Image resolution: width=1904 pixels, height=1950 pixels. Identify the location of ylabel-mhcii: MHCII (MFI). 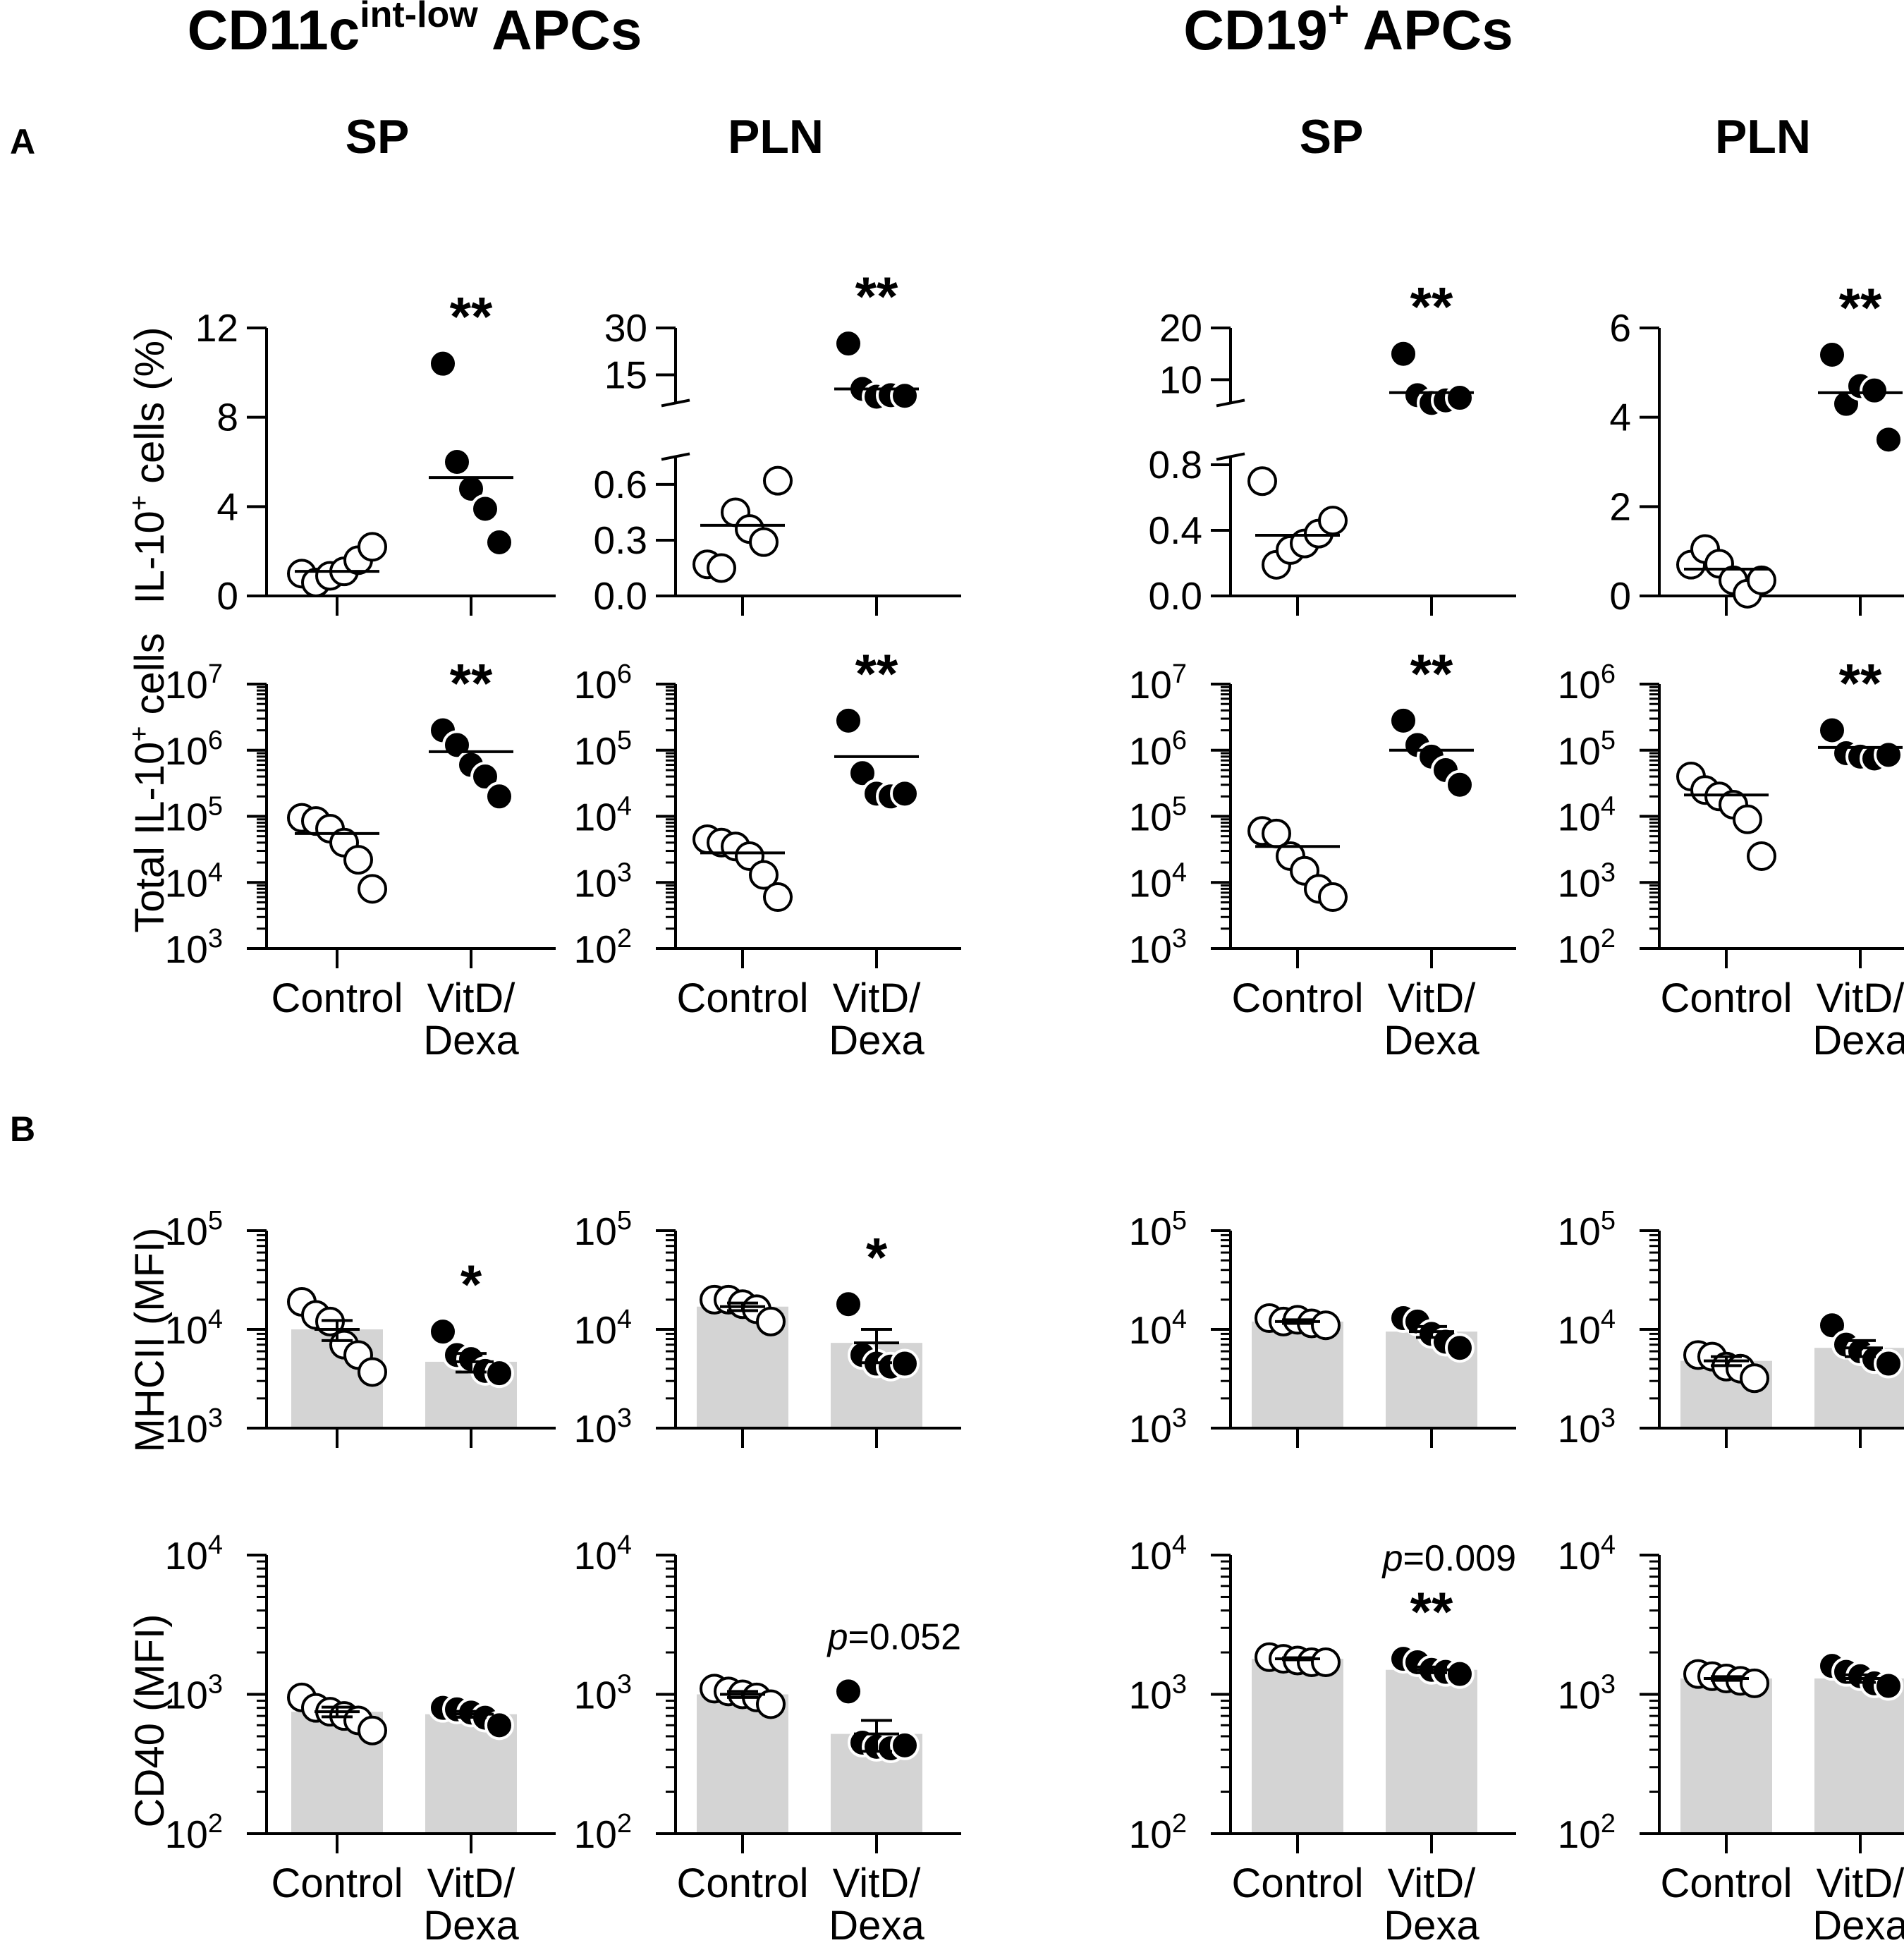
(150, 1341).